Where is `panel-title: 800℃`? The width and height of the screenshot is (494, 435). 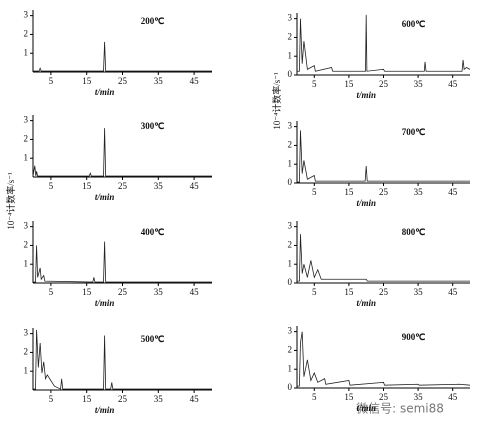 panel-title: 800℃ is located at coordinates (414, 232).